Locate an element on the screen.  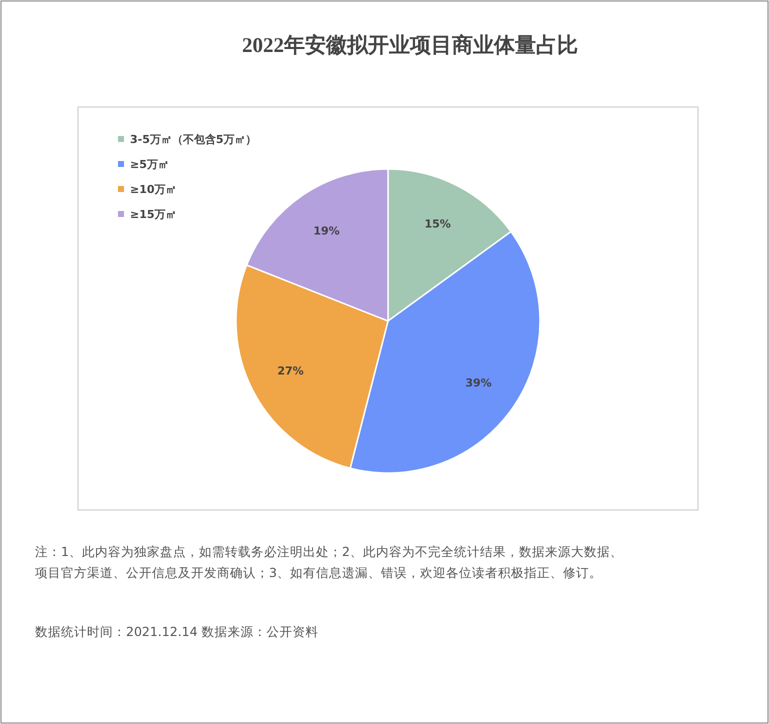
text: 数据统计时间：2021.12.14 数据来源：公开资料 is located at coordinates (177, 632).